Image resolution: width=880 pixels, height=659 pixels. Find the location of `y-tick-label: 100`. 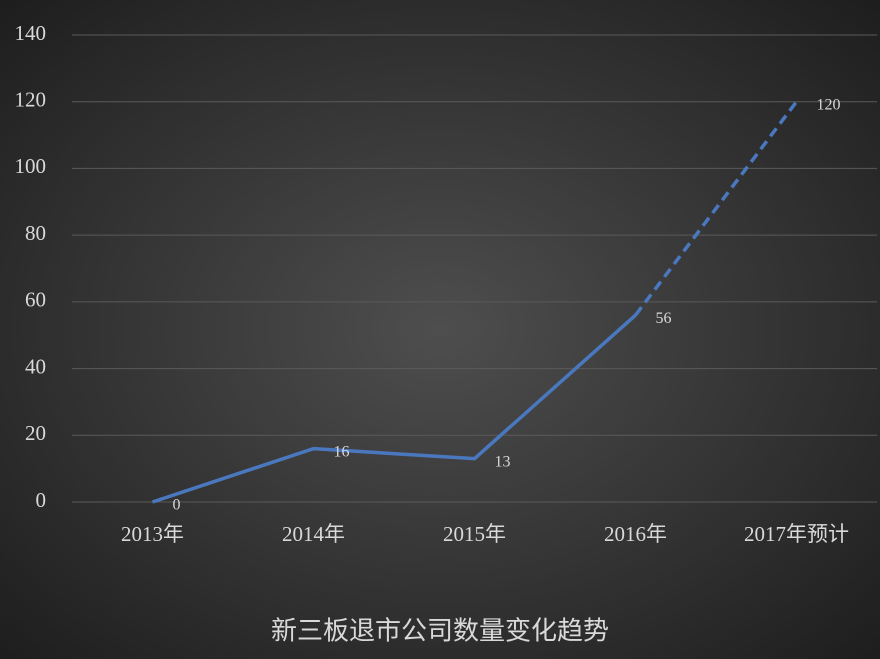

y-tick-label: 100 is located at coordinates (31, 166).